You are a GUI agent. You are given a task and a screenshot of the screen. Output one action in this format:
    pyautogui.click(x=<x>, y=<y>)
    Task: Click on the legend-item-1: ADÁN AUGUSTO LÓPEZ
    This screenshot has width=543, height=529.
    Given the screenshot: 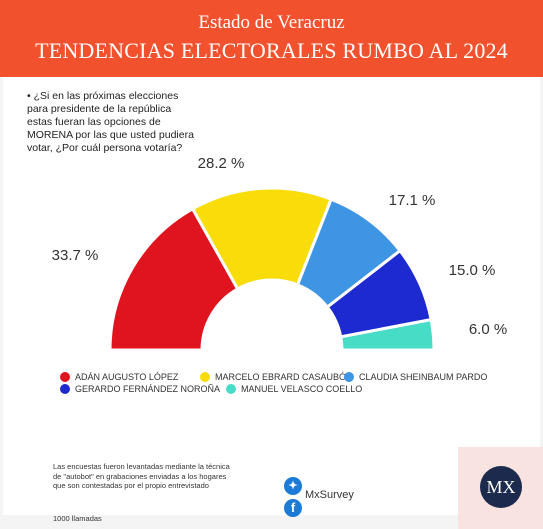 What is the action you would take?
    pyautogui.click(x=119, y=377)
    